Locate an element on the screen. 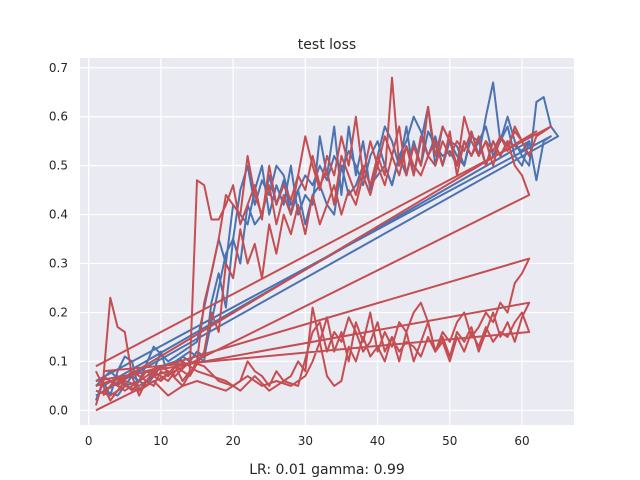 The height and width of the screenshot is (480, 640). y-tick-label: 0.5 is located at coordinates (58, 166).